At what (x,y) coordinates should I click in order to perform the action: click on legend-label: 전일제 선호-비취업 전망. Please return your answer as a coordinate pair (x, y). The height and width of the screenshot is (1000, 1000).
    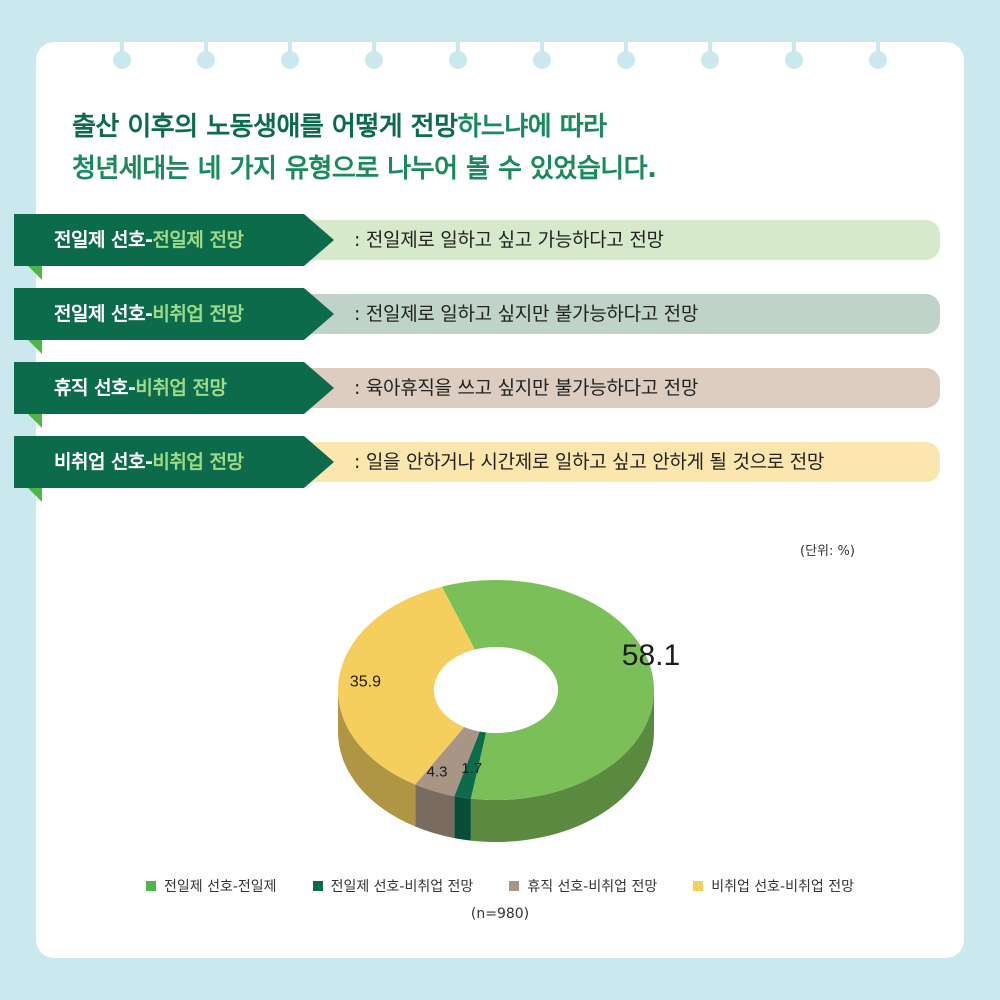
    Looking at the image, I should click on (402, 887).